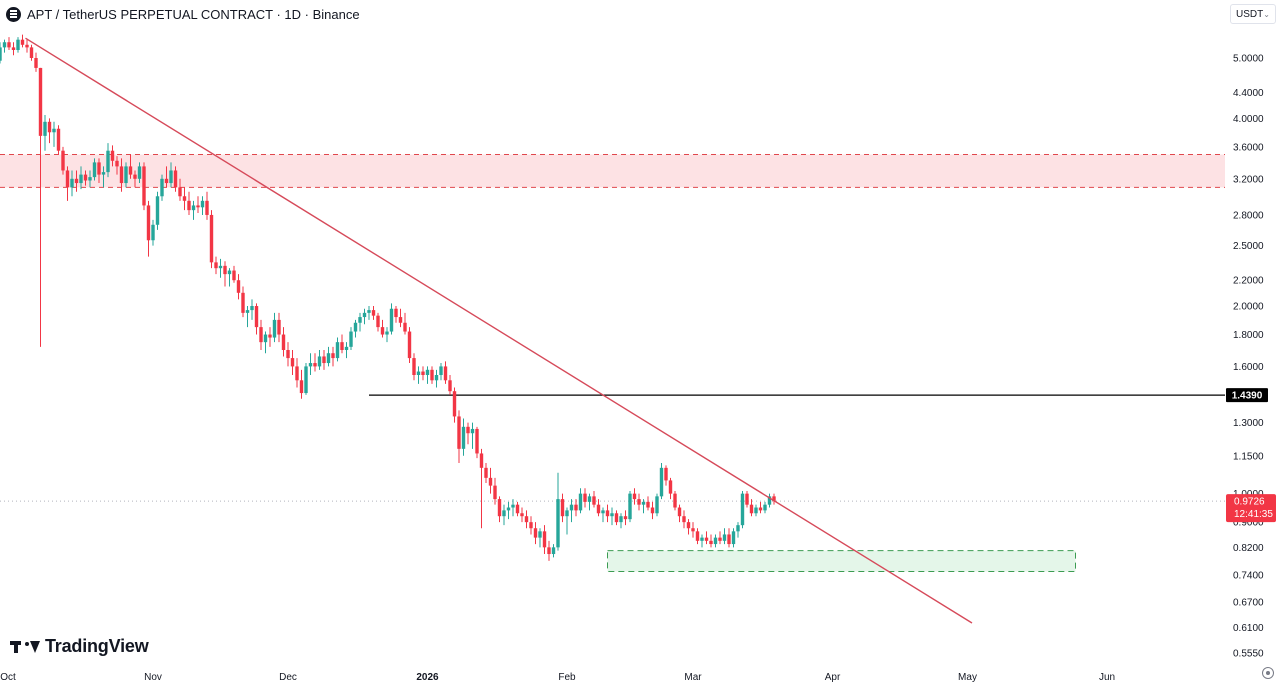 The width and height of the screenshot is (1280, 683). I want to click on support-zone, so click(841, 561).